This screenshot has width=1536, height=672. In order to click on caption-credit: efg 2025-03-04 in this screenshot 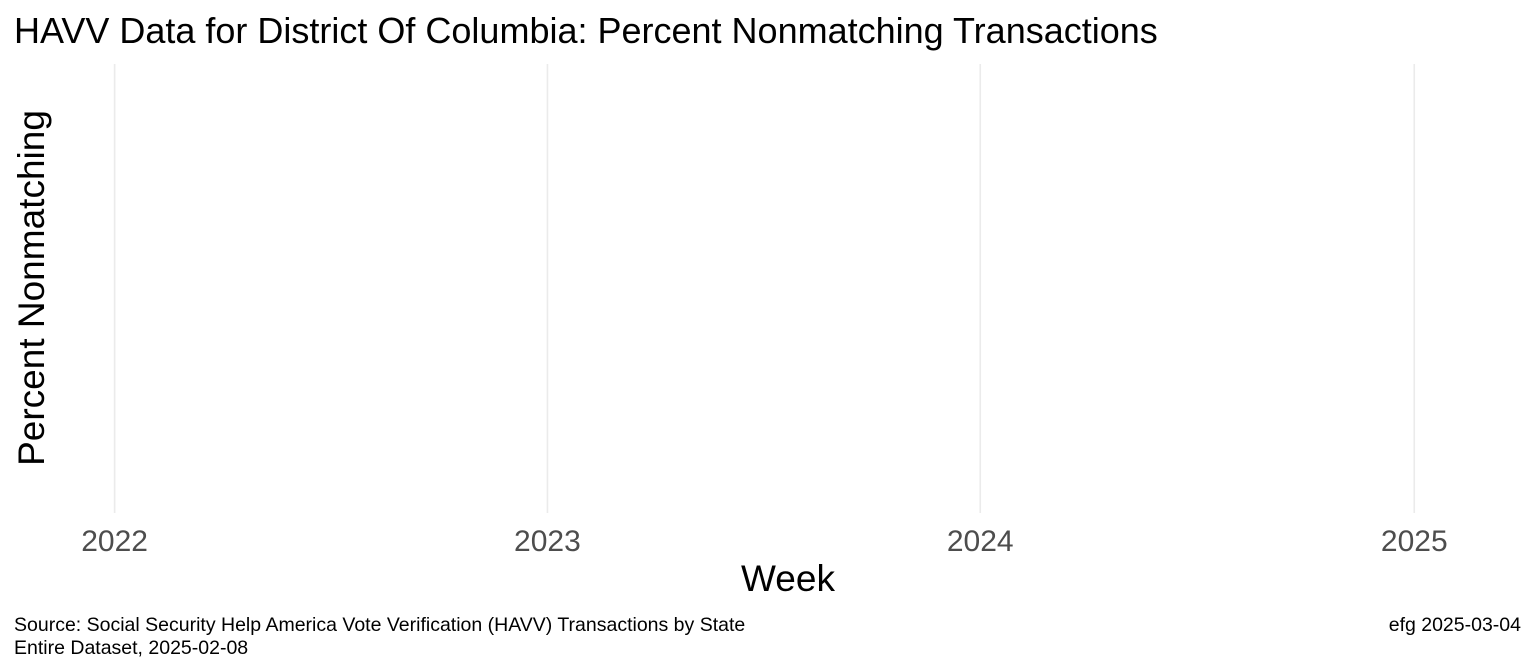, I will do `click(1455, 625)`.